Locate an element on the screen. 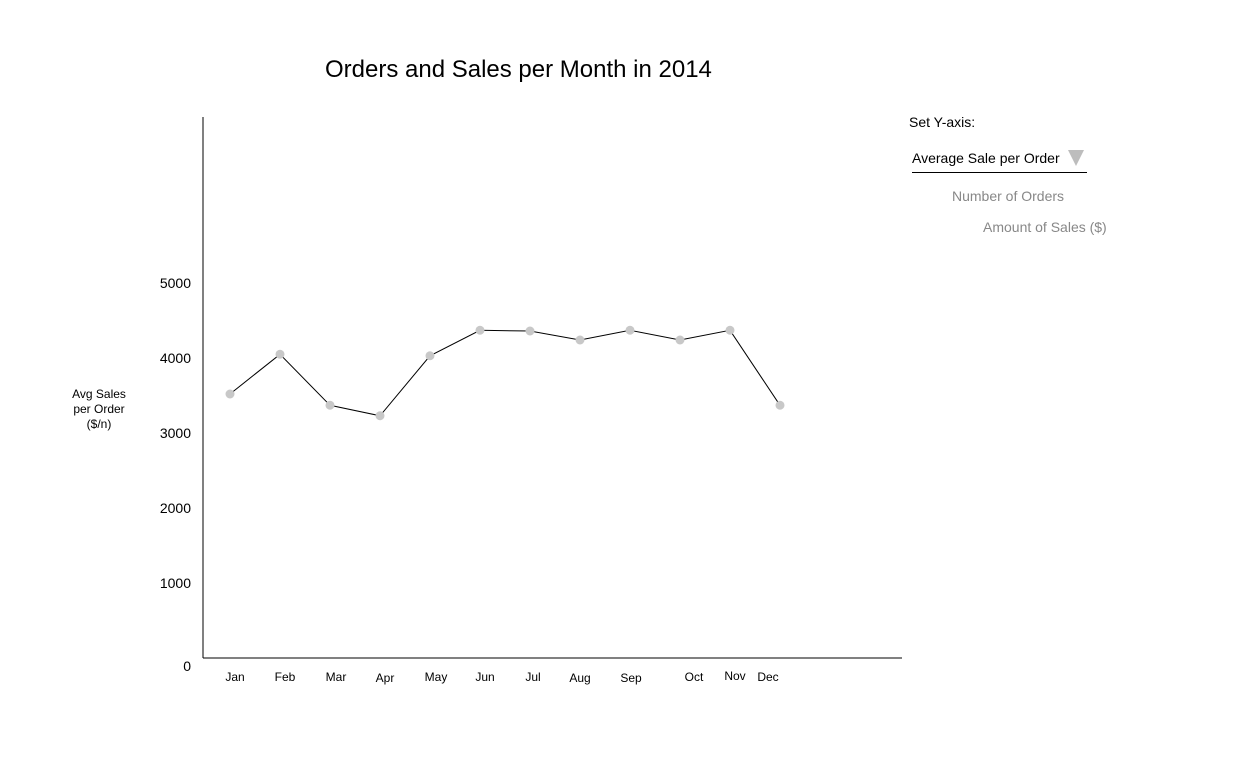 This screenshot has height=777, width=1255. y-tick-label: 2000 is located at coordinates (175, 508).